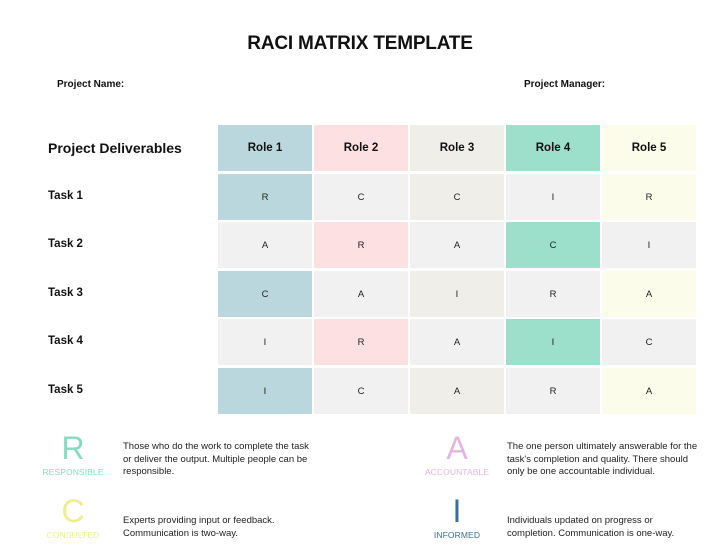  I want to click on informed-word: INFORMED, so click(457, 535).